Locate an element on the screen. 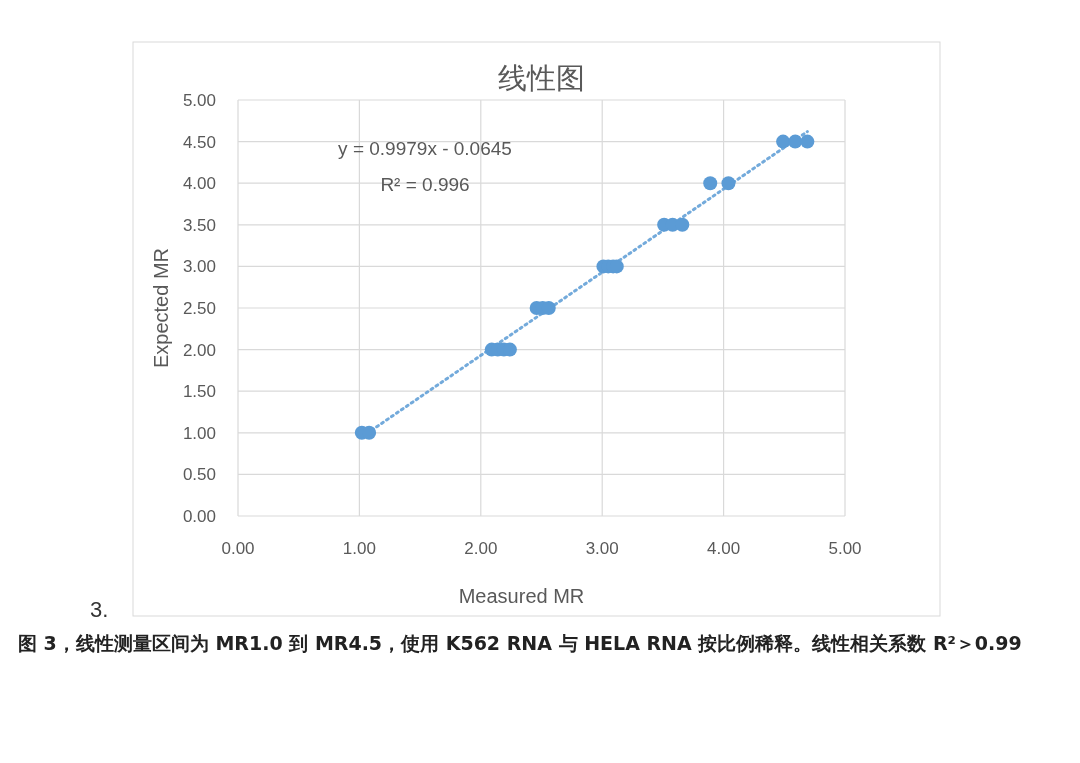 This screenshot has width=1080, height=763. x-tick-label: 0.00 is located at coordinates (238, 548).